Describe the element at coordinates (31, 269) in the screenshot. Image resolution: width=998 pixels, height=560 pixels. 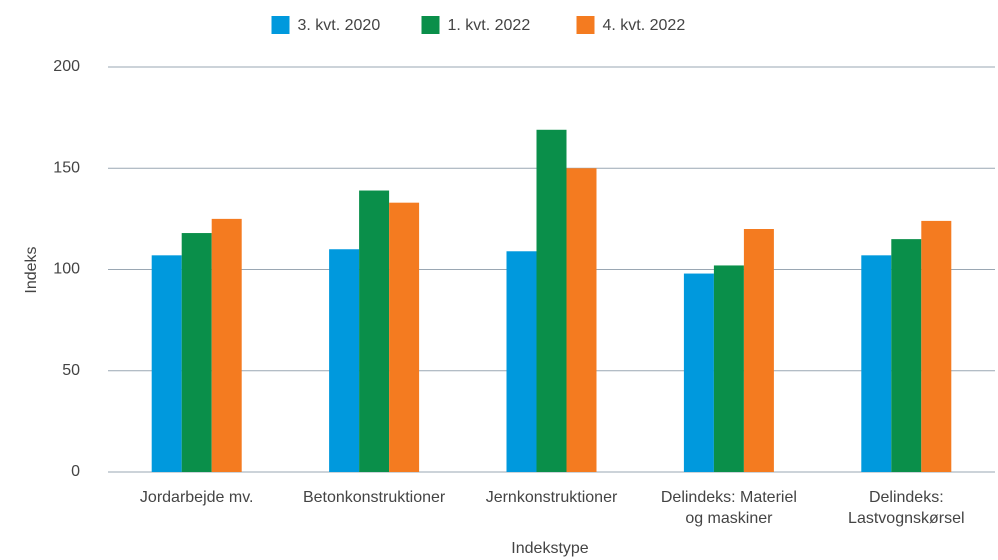
I see `y-axis-title: Indeks` at that location.